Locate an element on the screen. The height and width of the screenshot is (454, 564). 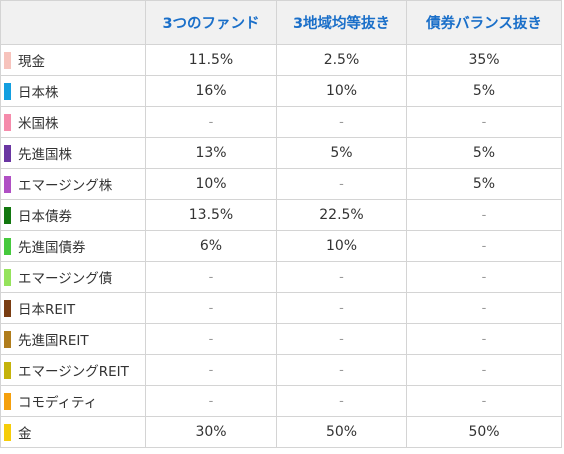
asset-cell: エマージングREIT is located at coordinates (73, 370).